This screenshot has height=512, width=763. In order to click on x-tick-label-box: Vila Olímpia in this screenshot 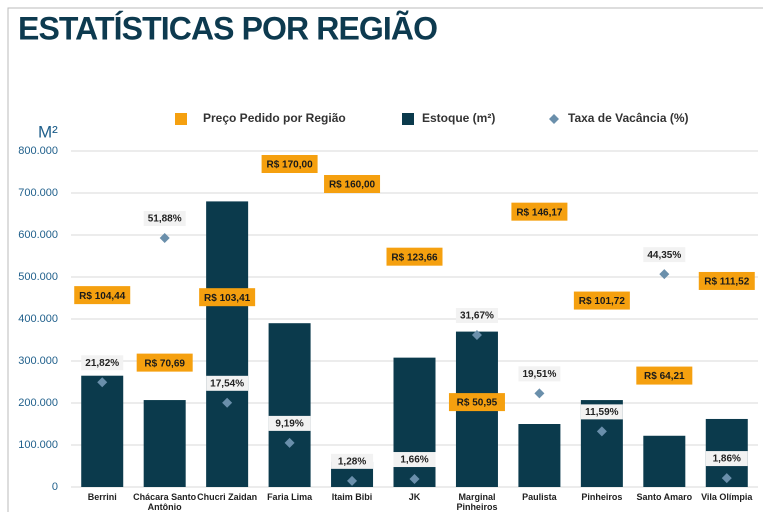, I will do `click(727, 497)`.